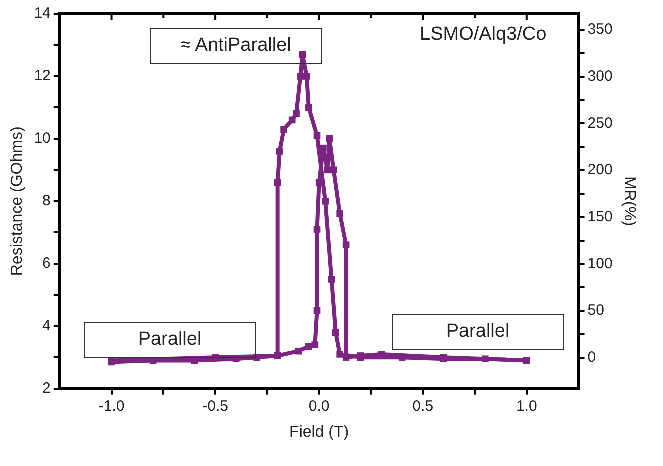 The height and width of the screenshot is (466, 663). I want to click on y-tick-label: 10, so click(42, 139).